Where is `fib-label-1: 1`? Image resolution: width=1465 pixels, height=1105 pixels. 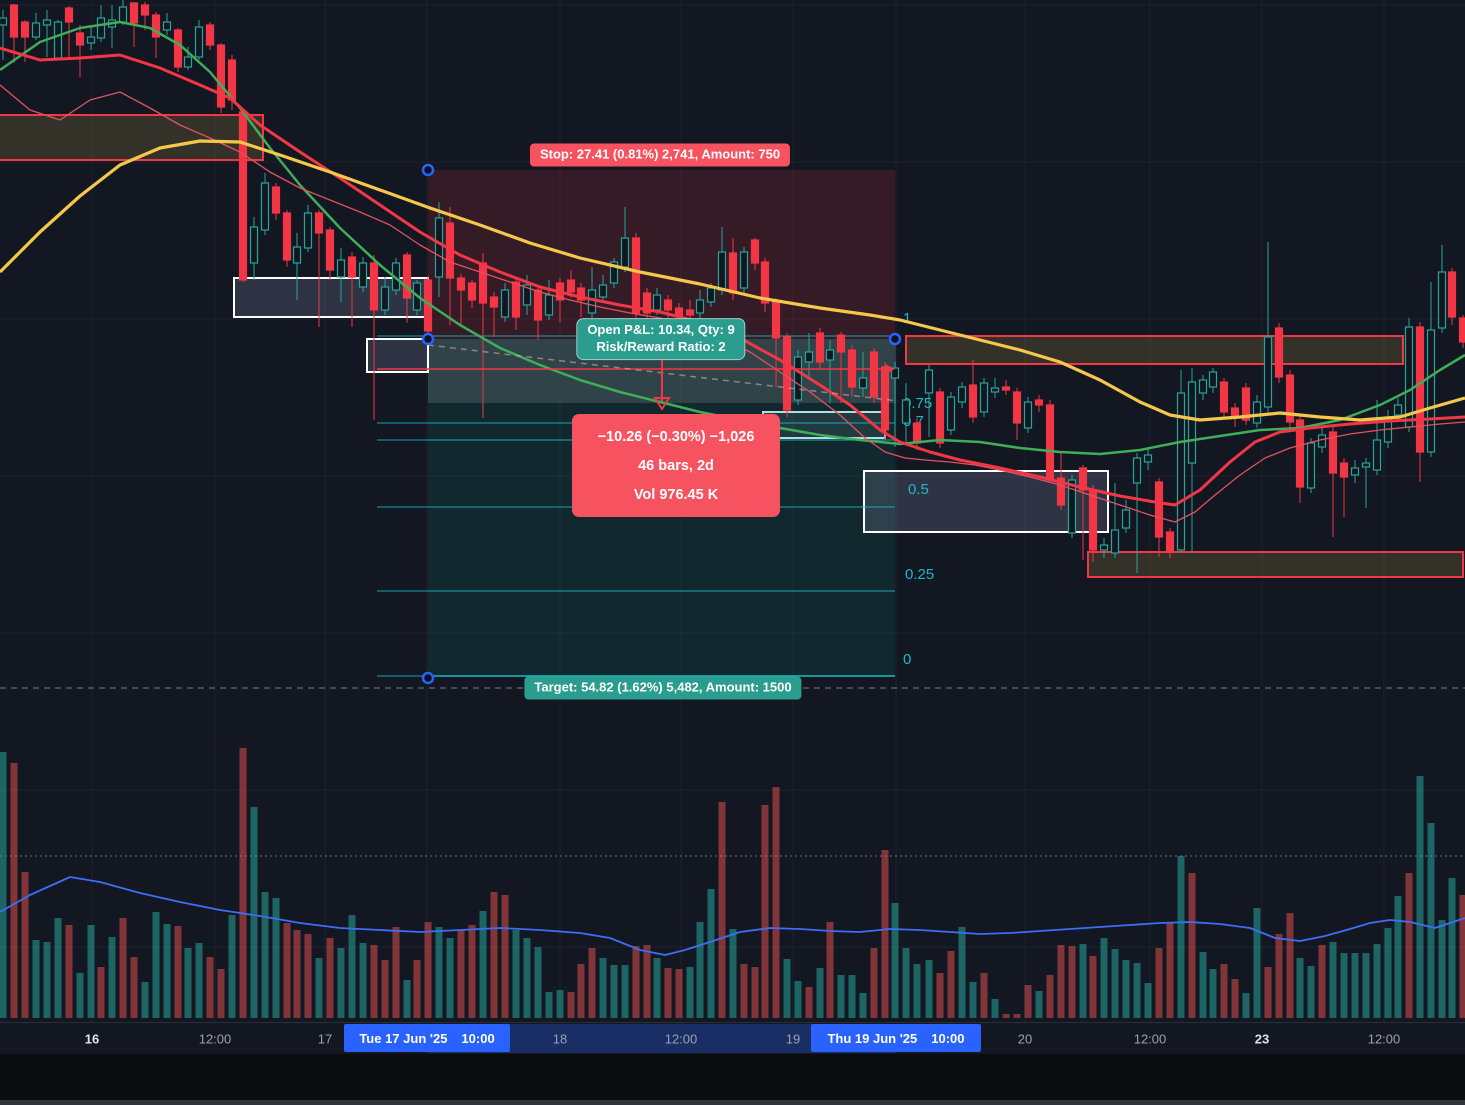 fib-label-1: 1 is located at coordinates (907, 318).